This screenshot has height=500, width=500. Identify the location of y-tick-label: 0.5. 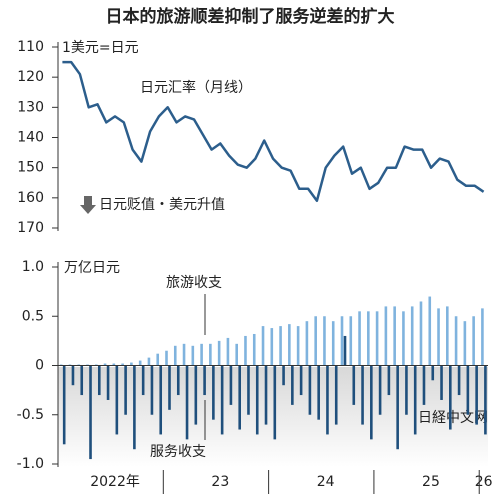
(33, 316).